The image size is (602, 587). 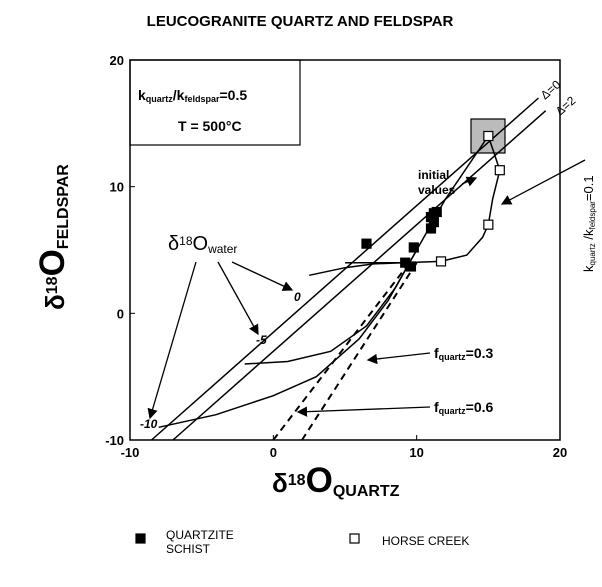 What do you see at coordinates (480, 353) in the screenshot?
I see `text-part: =0.3` at bounding box center [480, 353].